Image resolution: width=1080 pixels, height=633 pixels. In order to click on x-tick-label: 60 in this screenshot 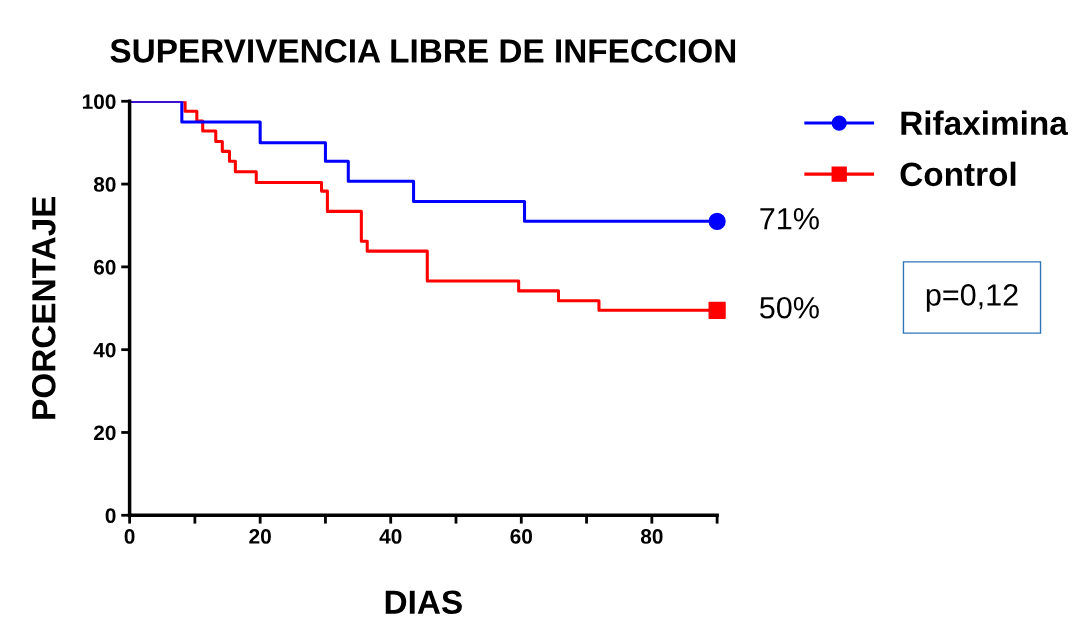, I will do `click(521, 536)`.